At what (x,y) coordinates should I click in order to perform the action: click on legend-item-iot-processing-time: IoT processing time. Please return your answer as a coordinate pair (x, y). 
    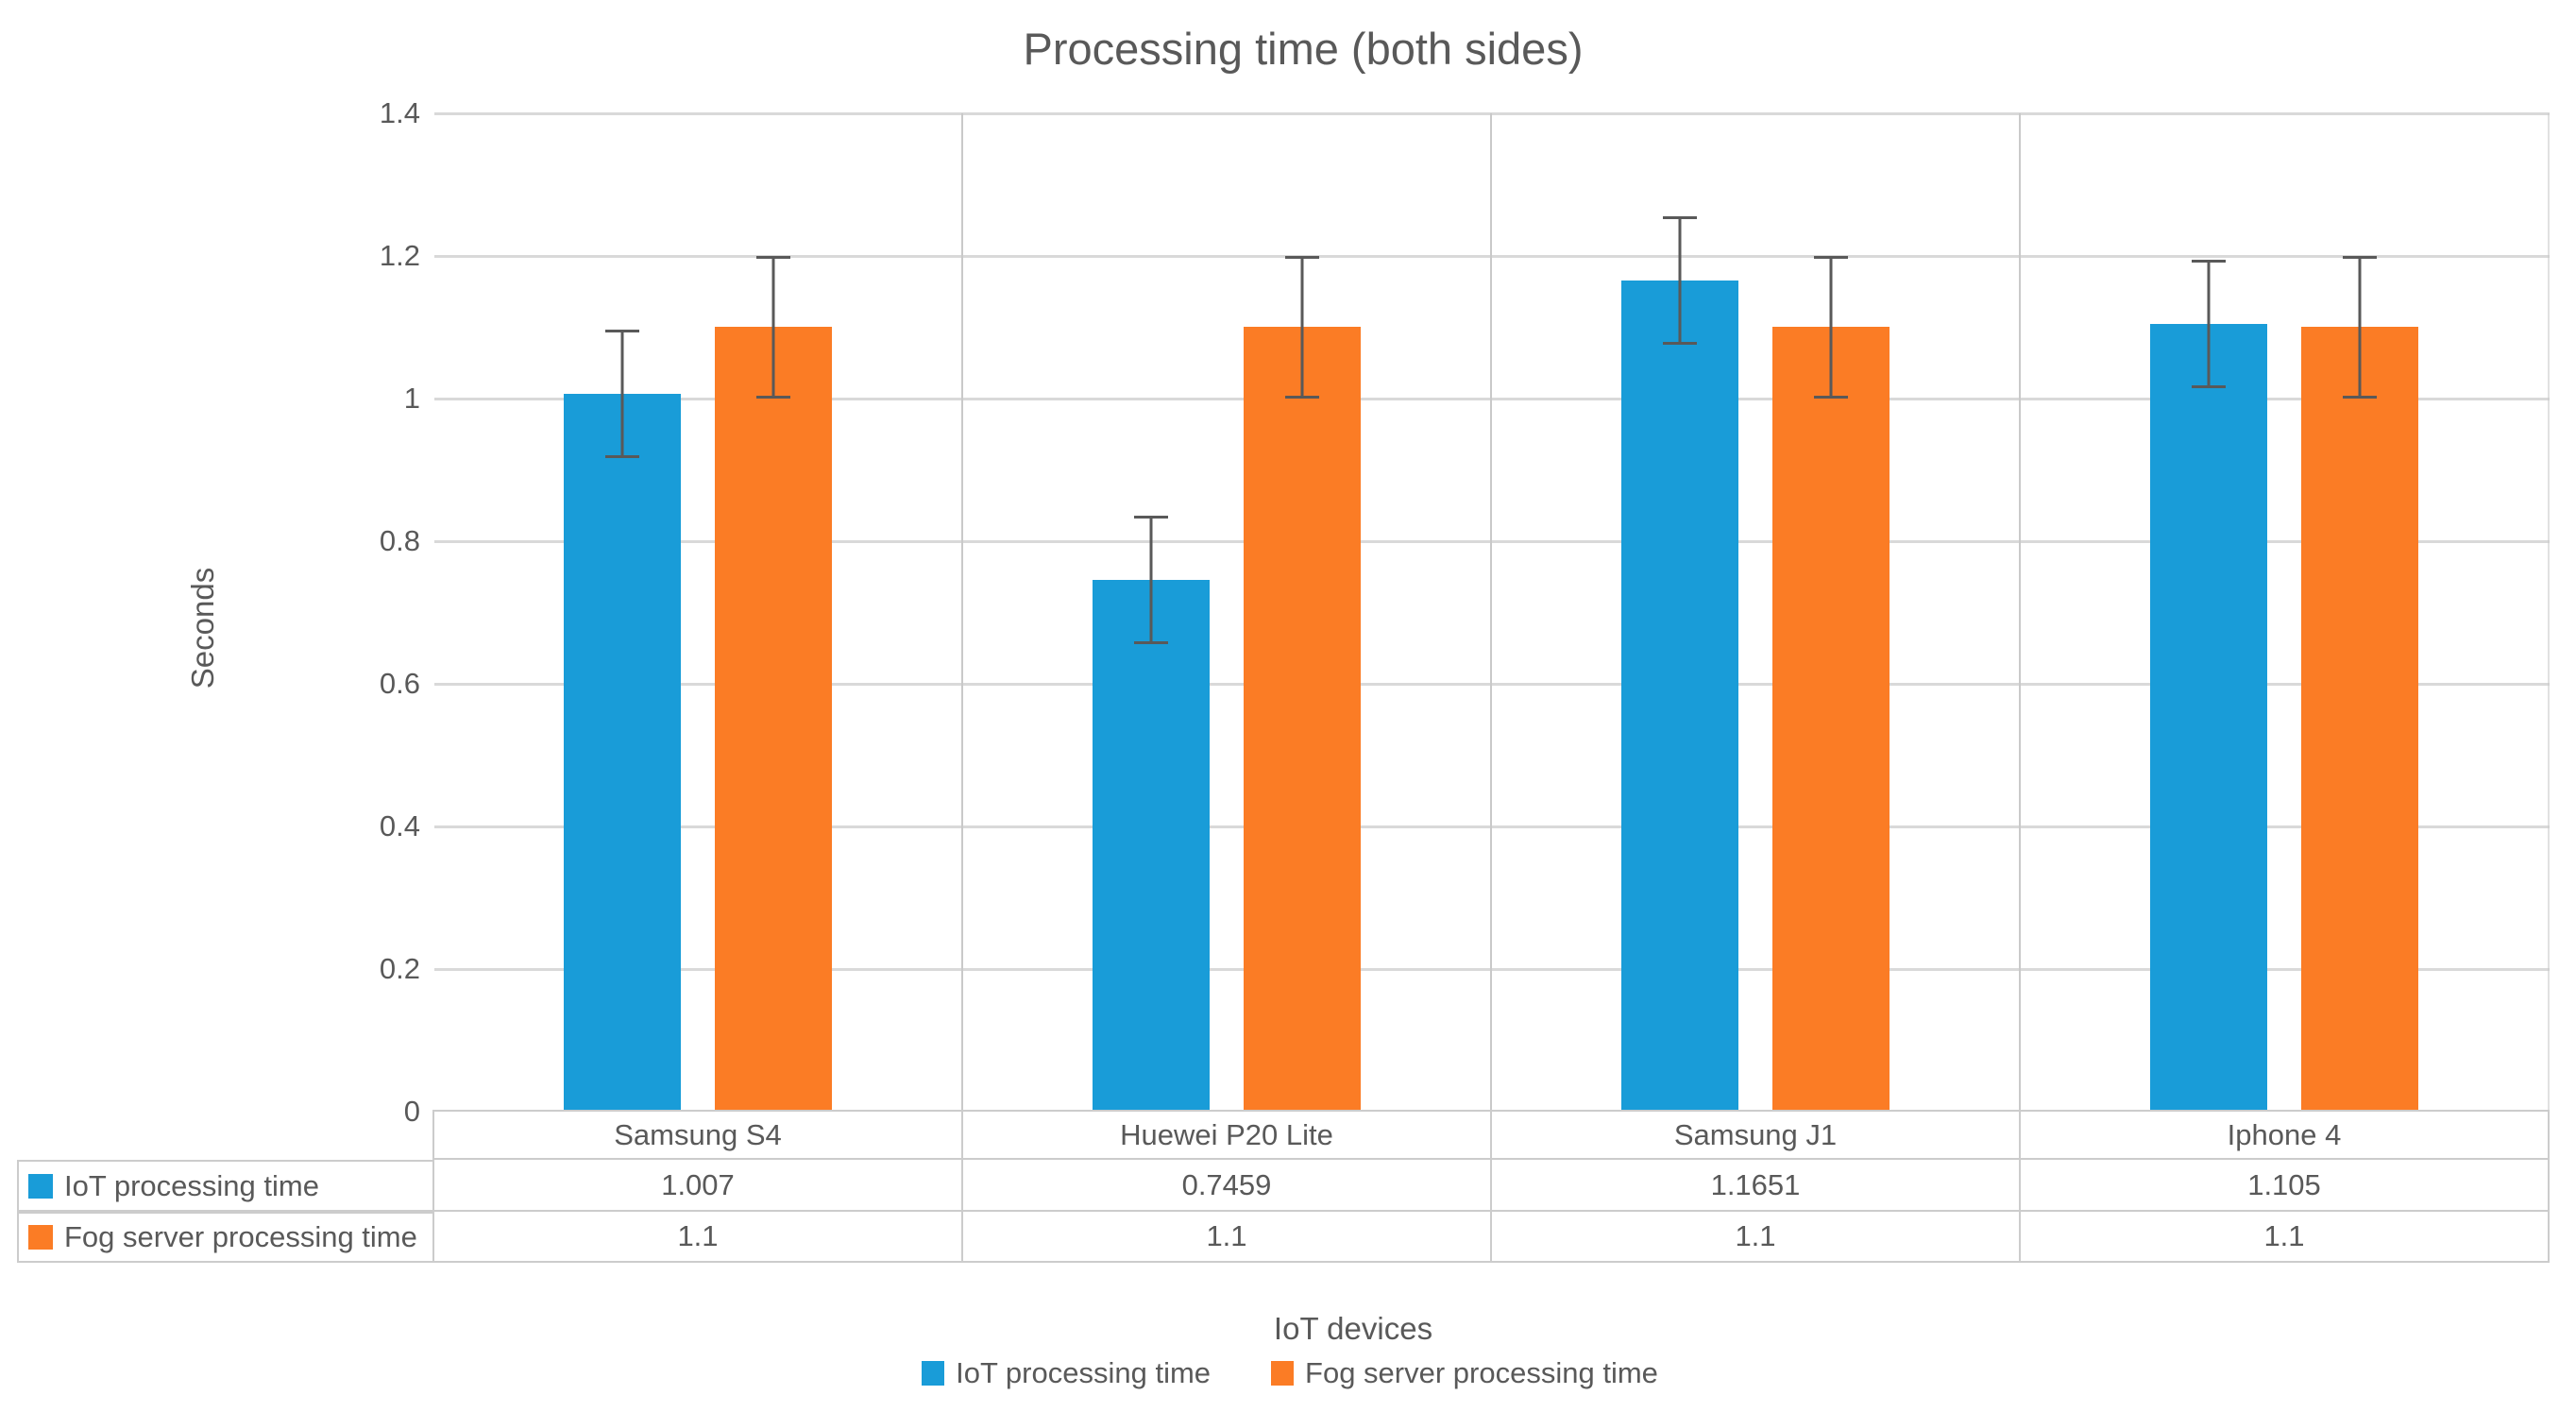
    Looking at the image, I should click on (1066, 1373).